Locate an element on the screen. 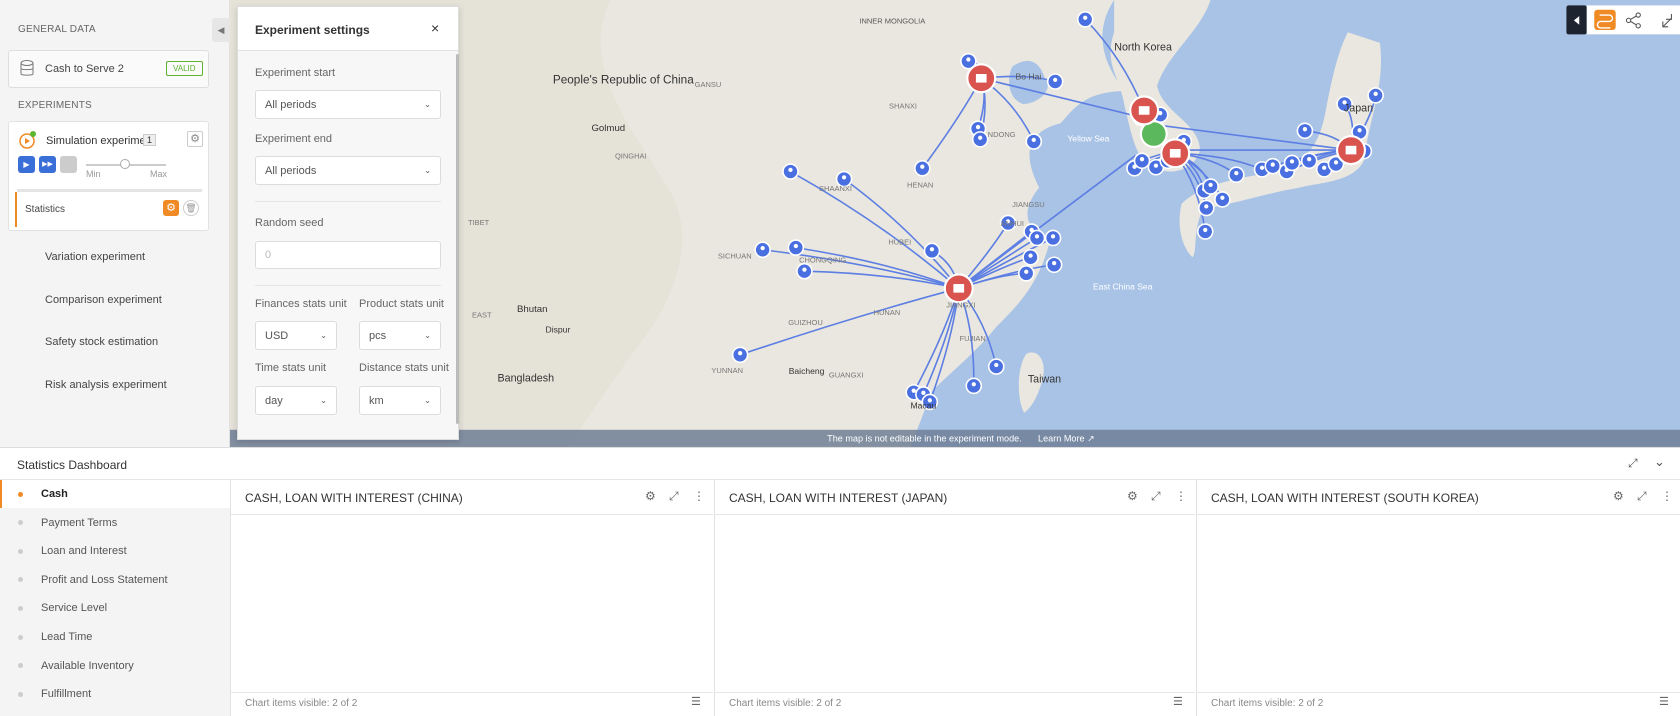 The height and width of the screenshot is (716, 1680). place-label: Baicheng is located at coordinates (807, 371).